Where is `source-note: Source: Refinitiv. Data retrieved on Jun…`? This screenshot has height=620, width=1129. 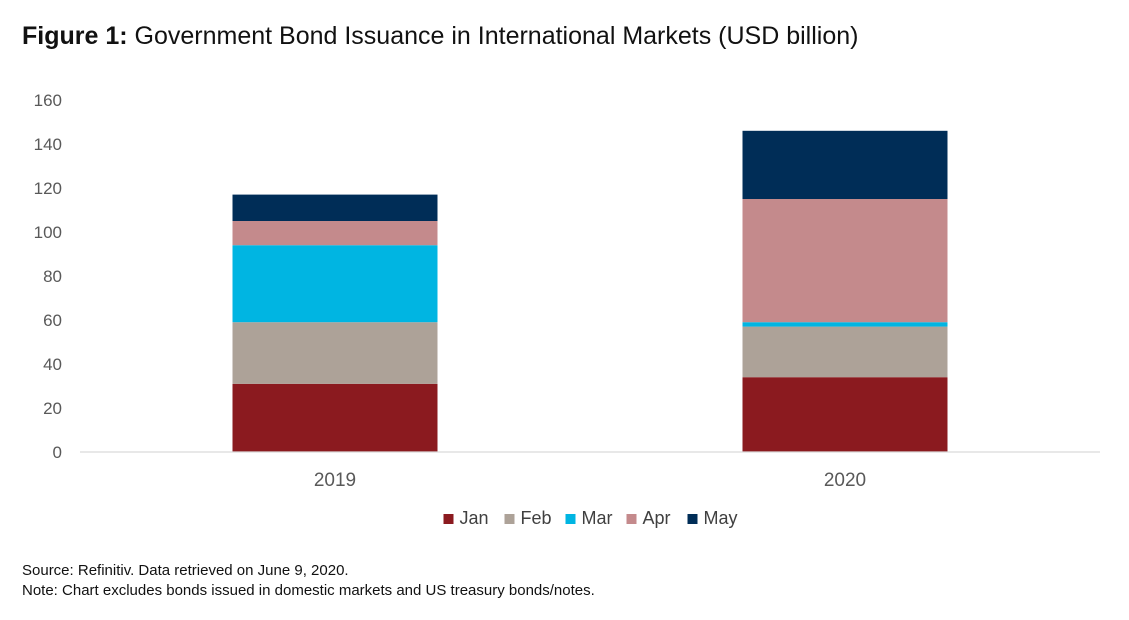 source-note: Source: Refinitiv. Data retrieved on Jun… is located at coordinates (185, 570).